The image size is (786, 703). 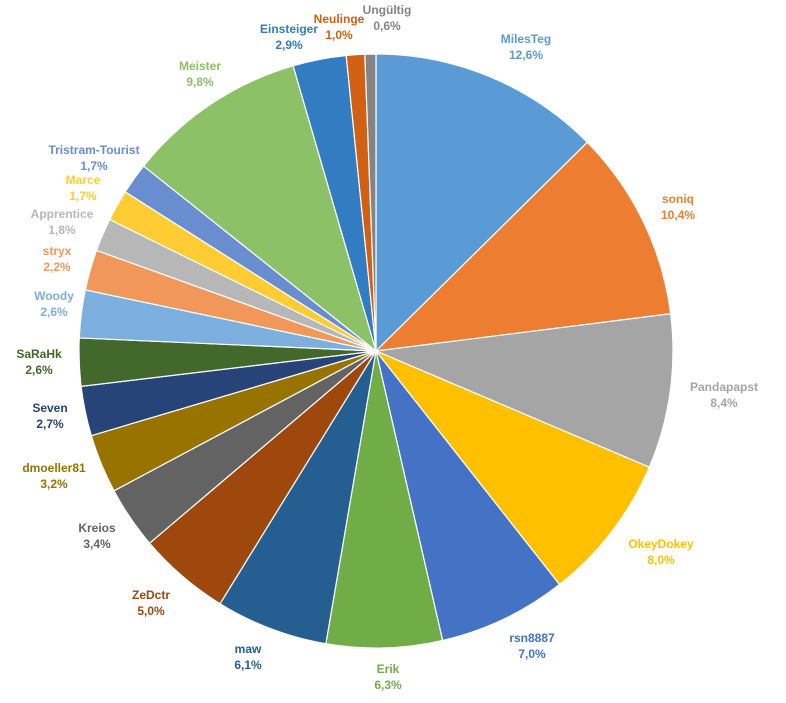 What do you see at coordinates (97, 544) in the screenshot?
I see `slice-percent-label: 3,4%` at bounding box center [97, 544].